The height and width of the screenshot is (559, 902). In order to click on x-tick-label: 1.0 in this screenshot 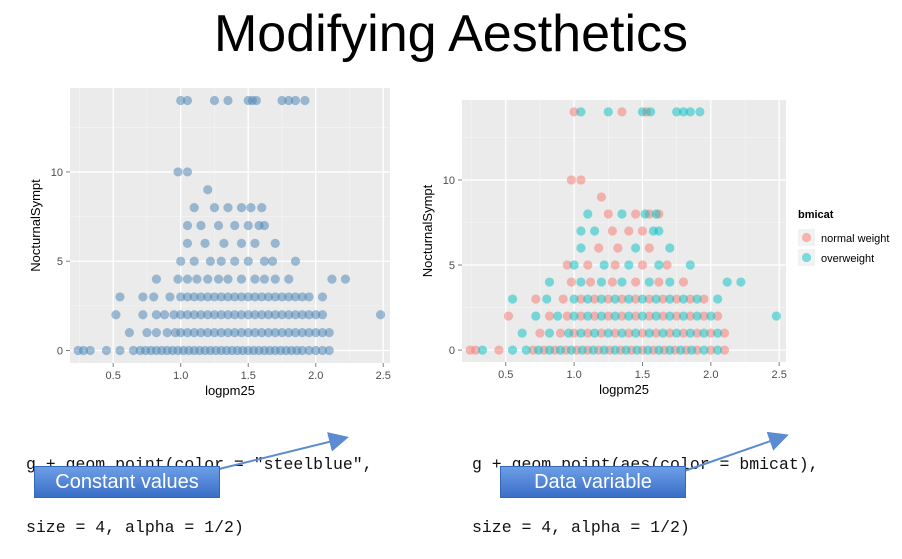, I will do `click(180, 376)`.